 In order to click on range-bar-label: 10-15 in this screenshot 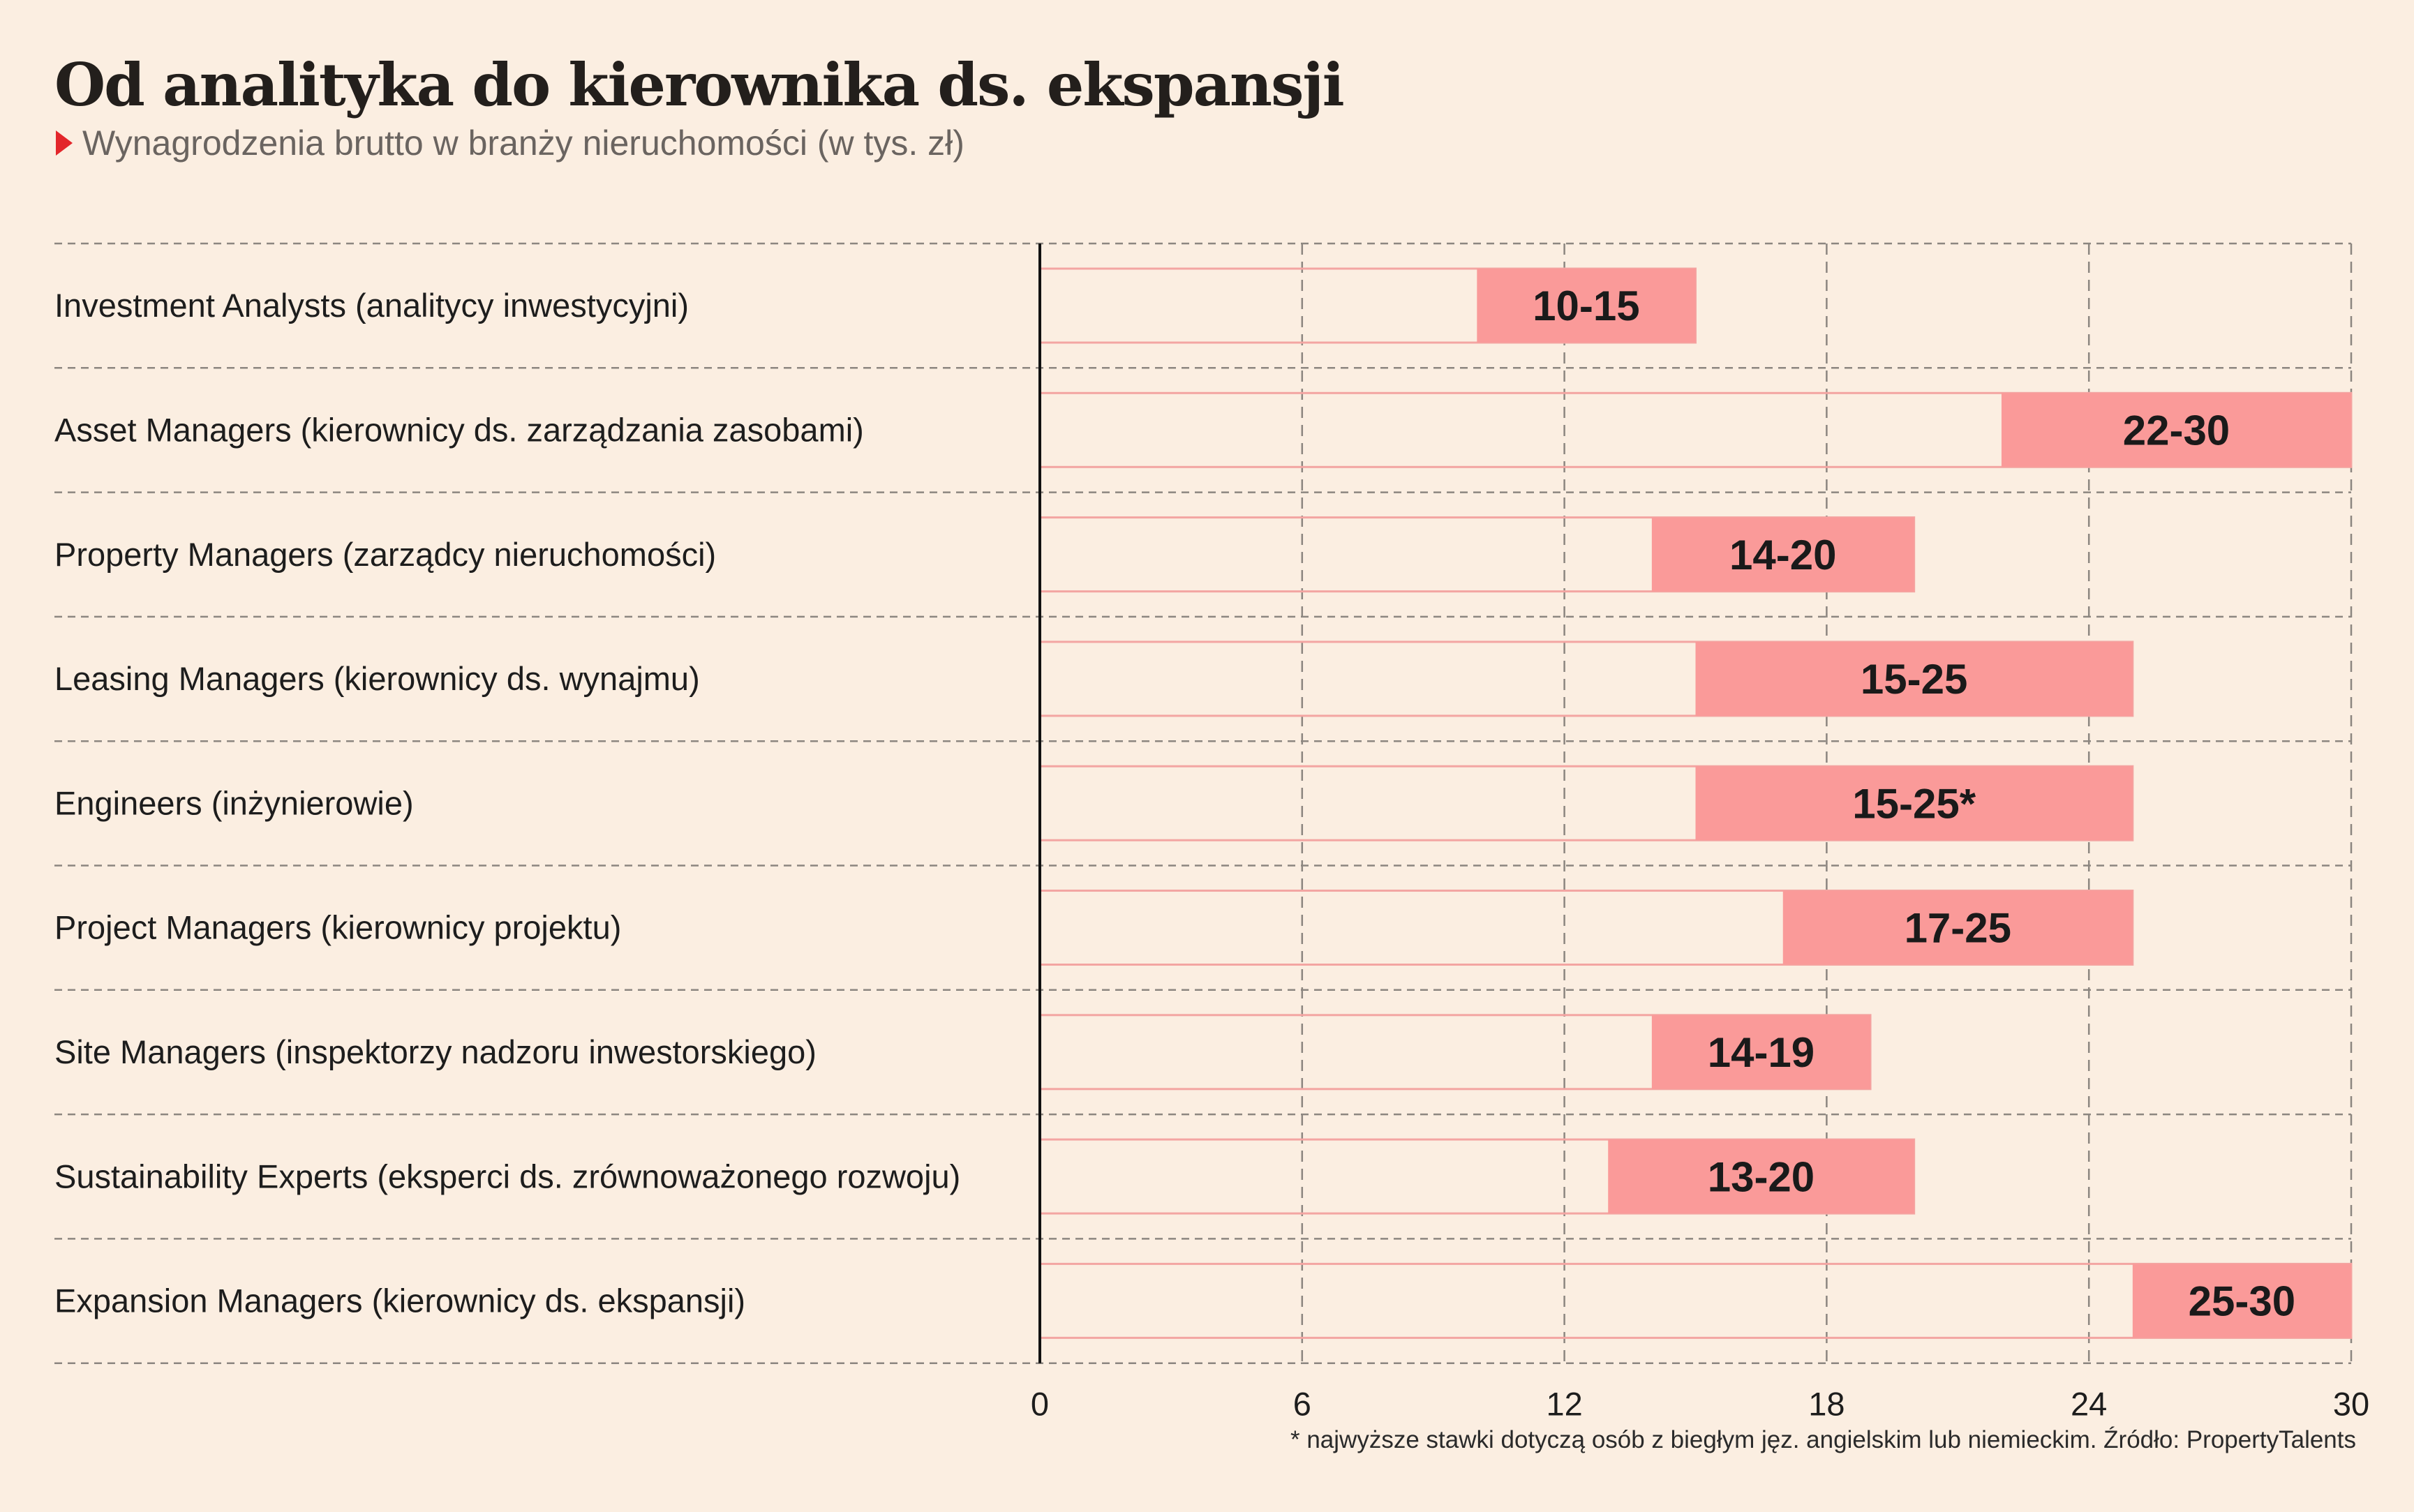, I will do `click(1586, 306)`.